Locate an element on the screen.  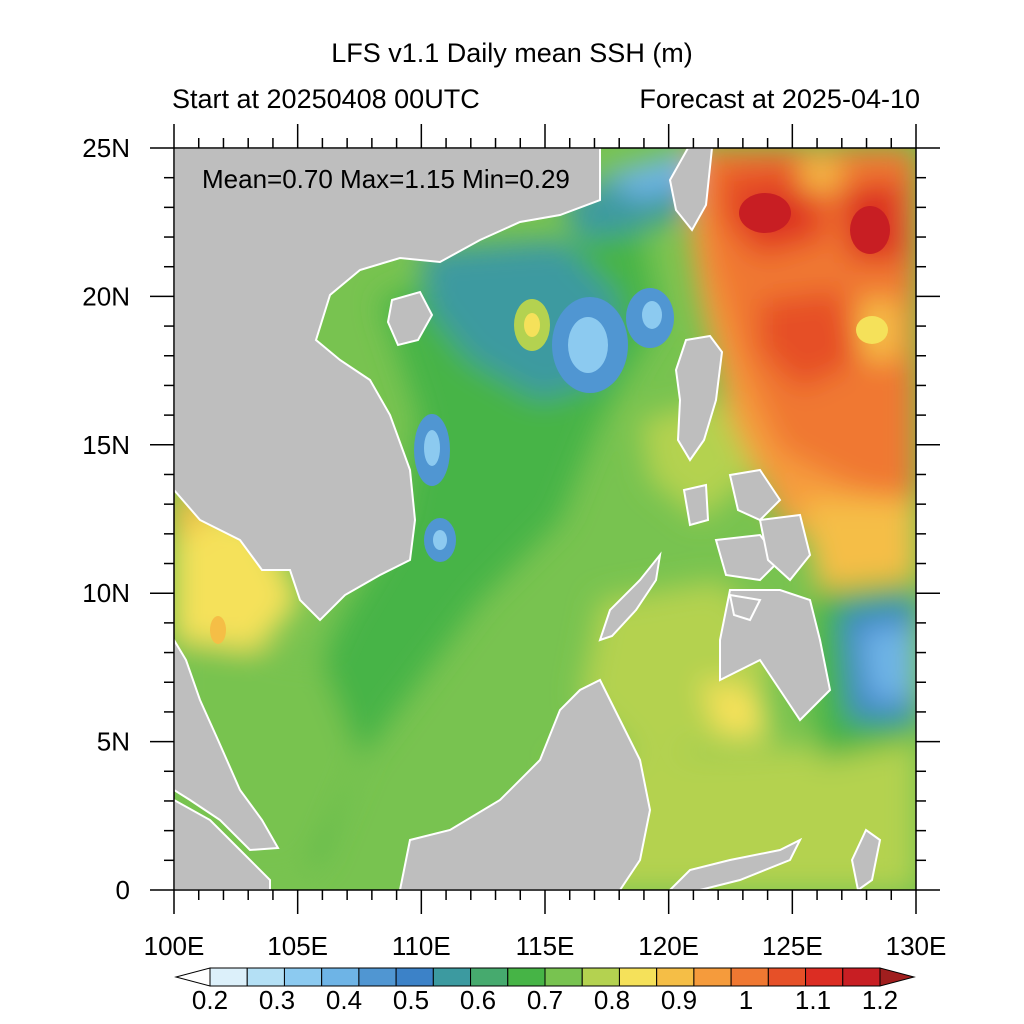
x-tick-label: 130E is located at coordinates (916, 946).